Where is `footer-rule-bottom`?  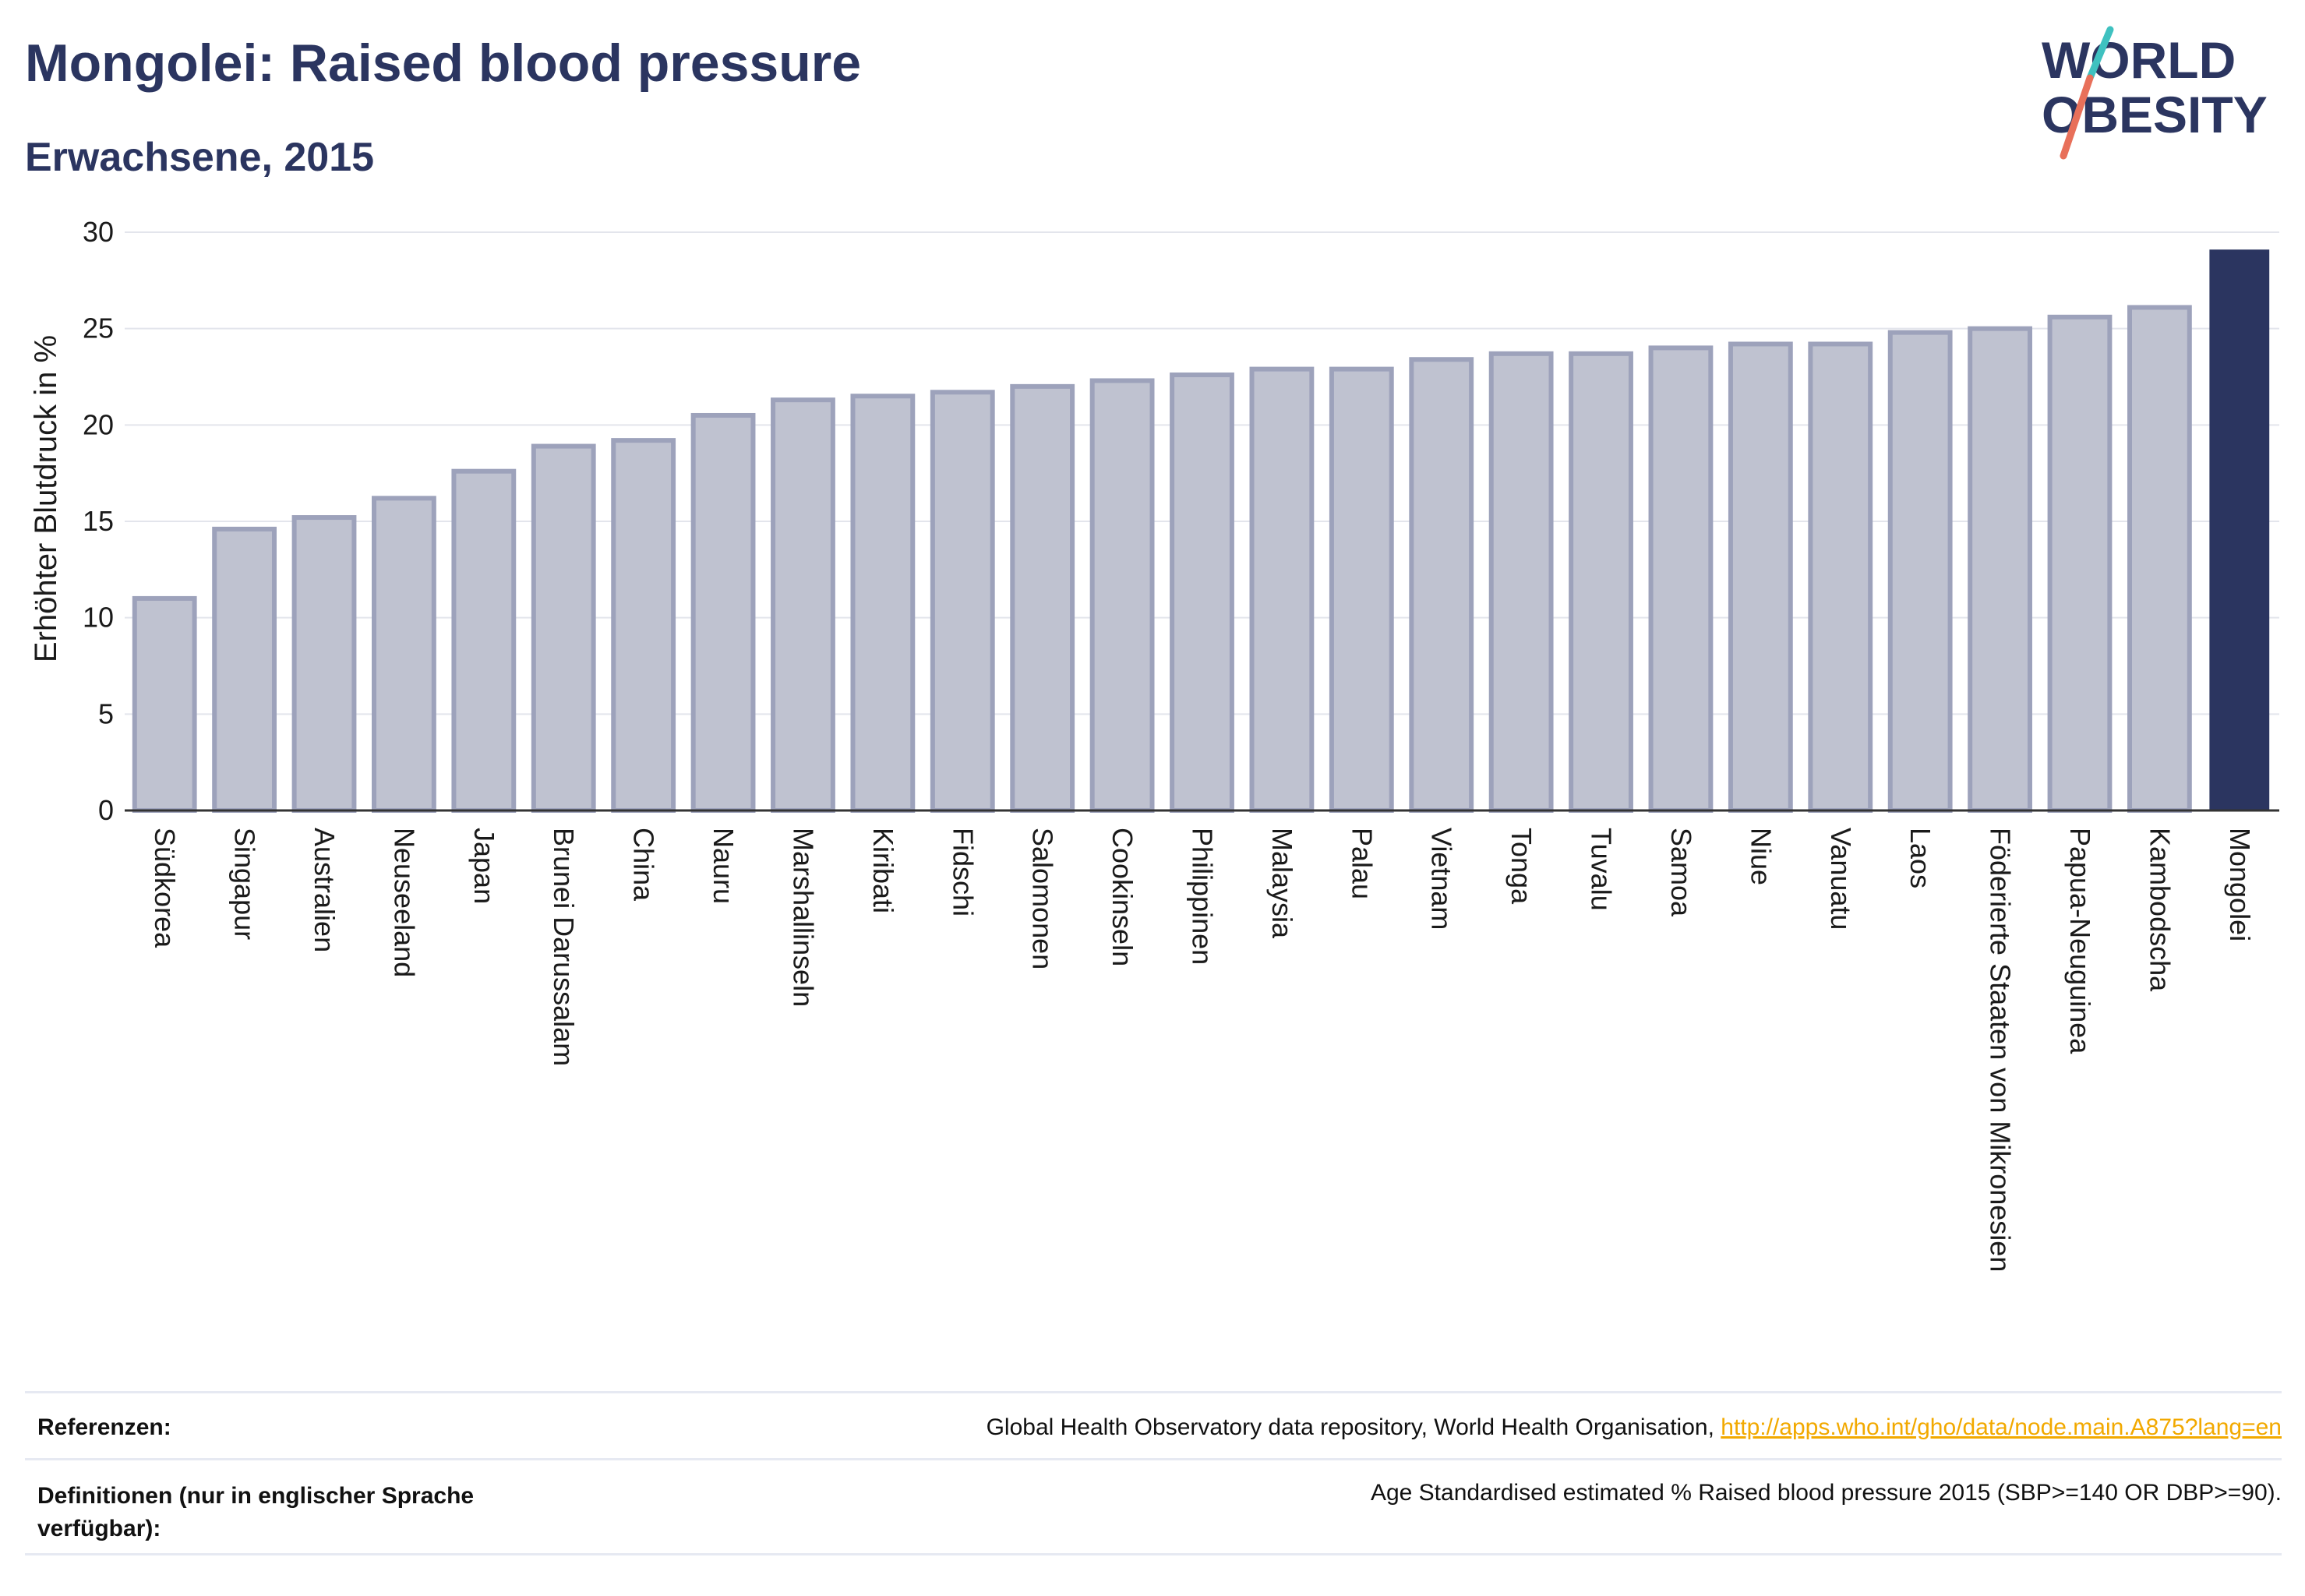 footer-rule-bottom is located at coordinates (1153, 1554).